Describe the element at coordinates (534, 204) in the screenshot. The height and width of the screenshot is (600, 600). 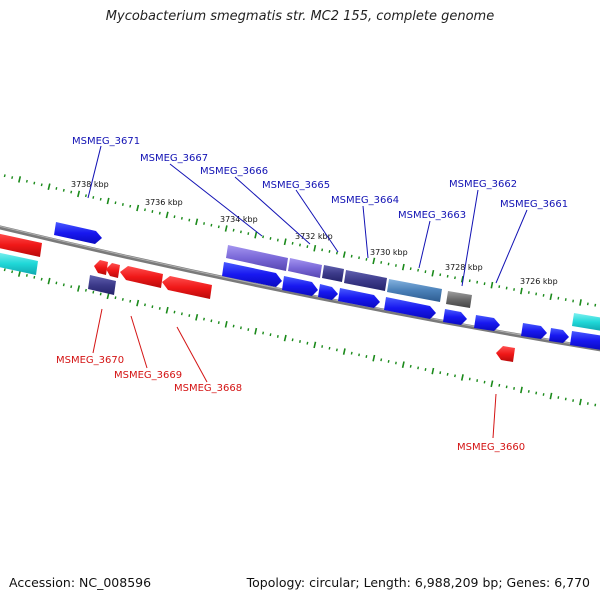
I see `gene-label: MSMEG_3661` at that location.